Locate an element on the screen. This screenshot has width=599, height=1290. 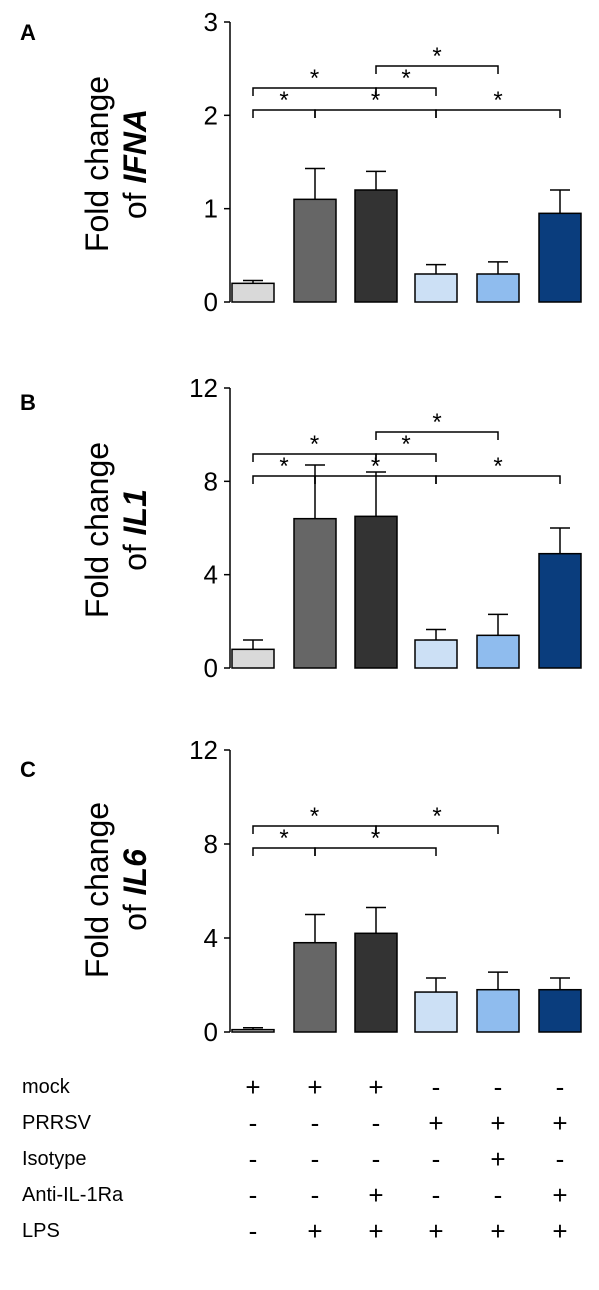
panel-a-ylabel-line2: of IFNA is located at coordinates (135, 164).